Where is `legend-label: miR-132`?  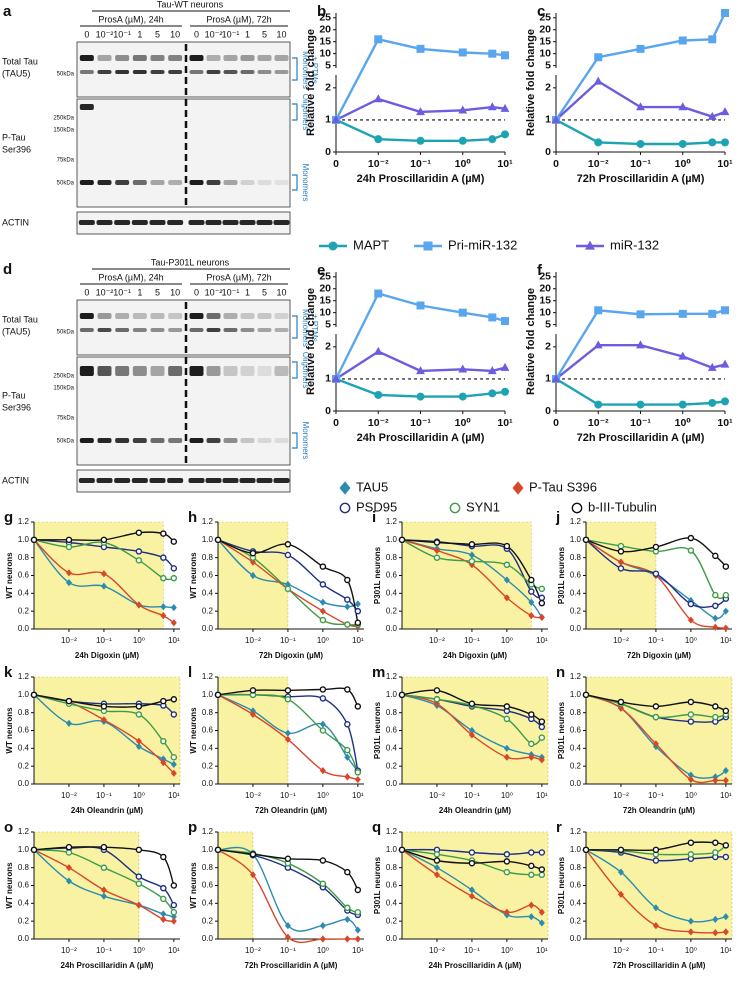
legend-label: miR-132 is located at coordinates (634, 244).